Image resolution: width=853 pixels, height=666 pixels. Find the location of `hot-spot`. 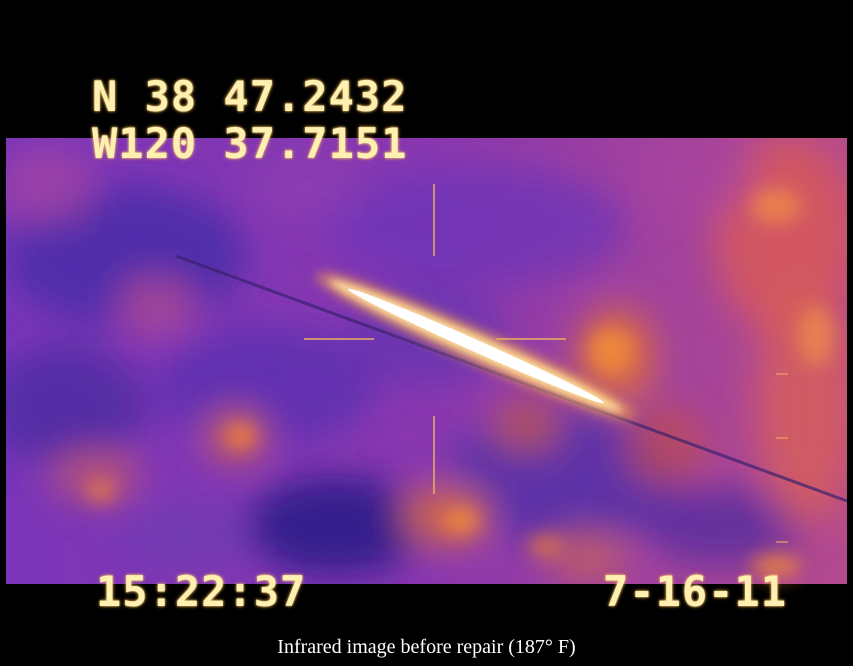

hot-spot is located at coordinates (476, 346).